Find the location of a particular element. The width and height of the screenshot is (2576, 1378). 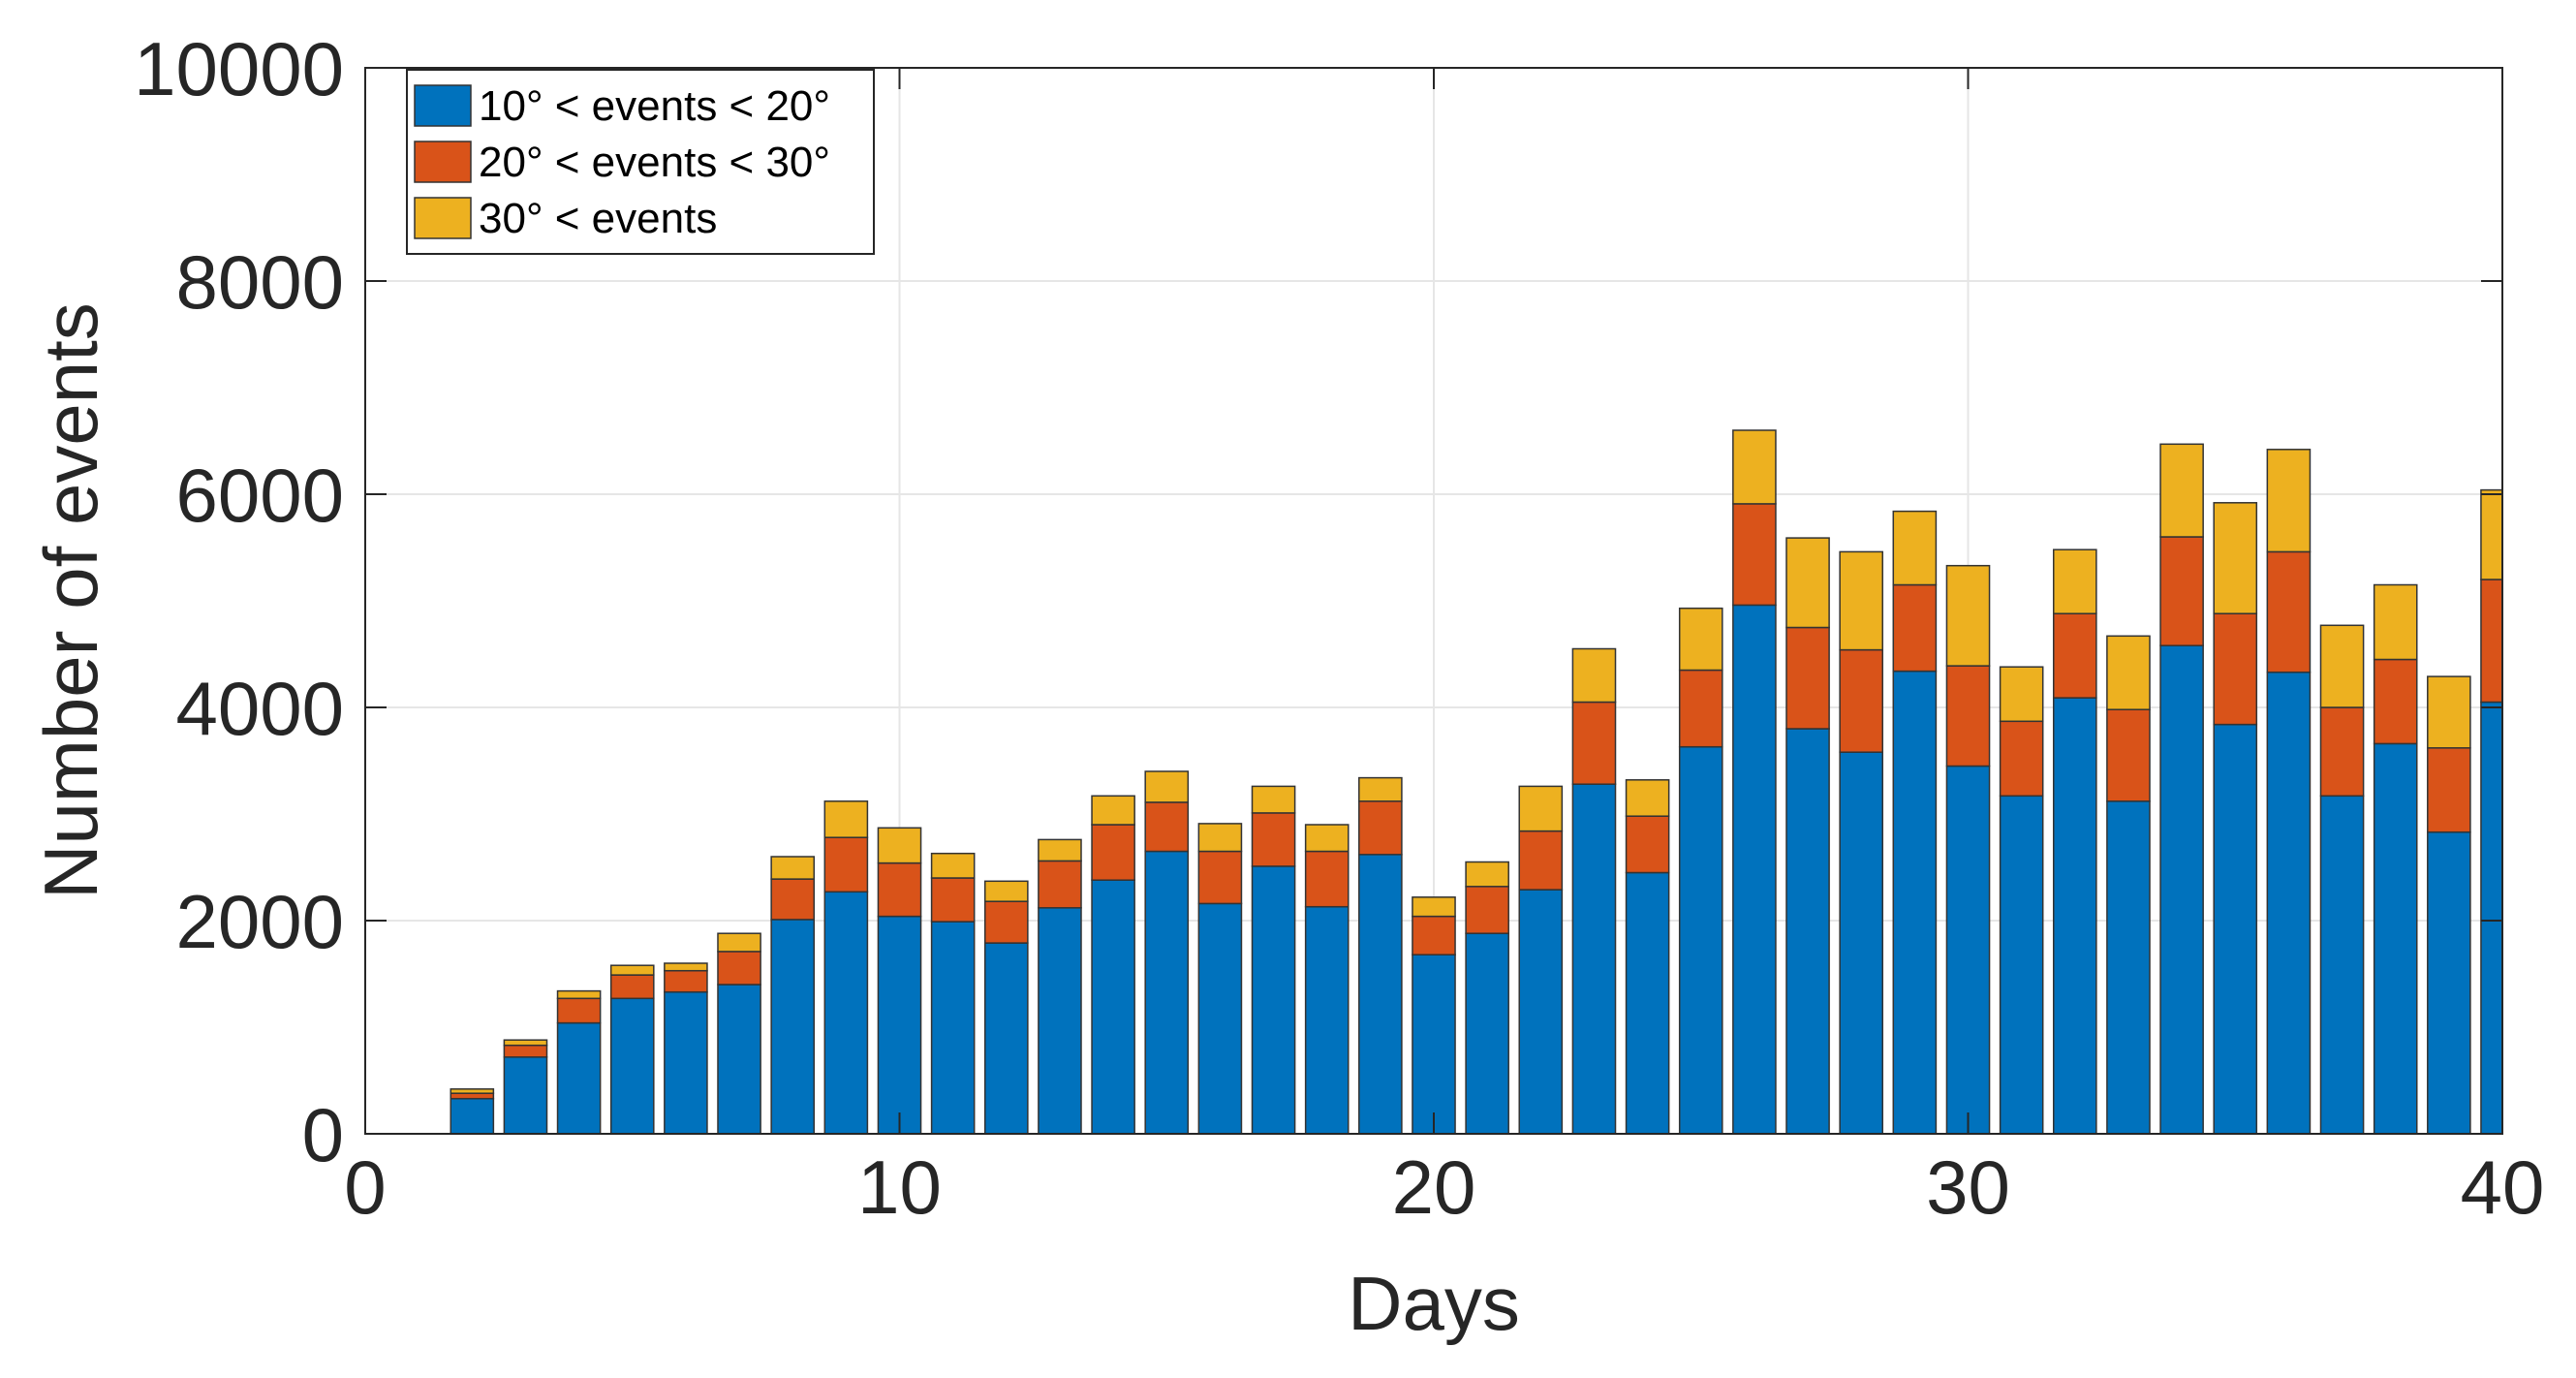

y-tick-label: 10000 is located at coordinates (239, 68).